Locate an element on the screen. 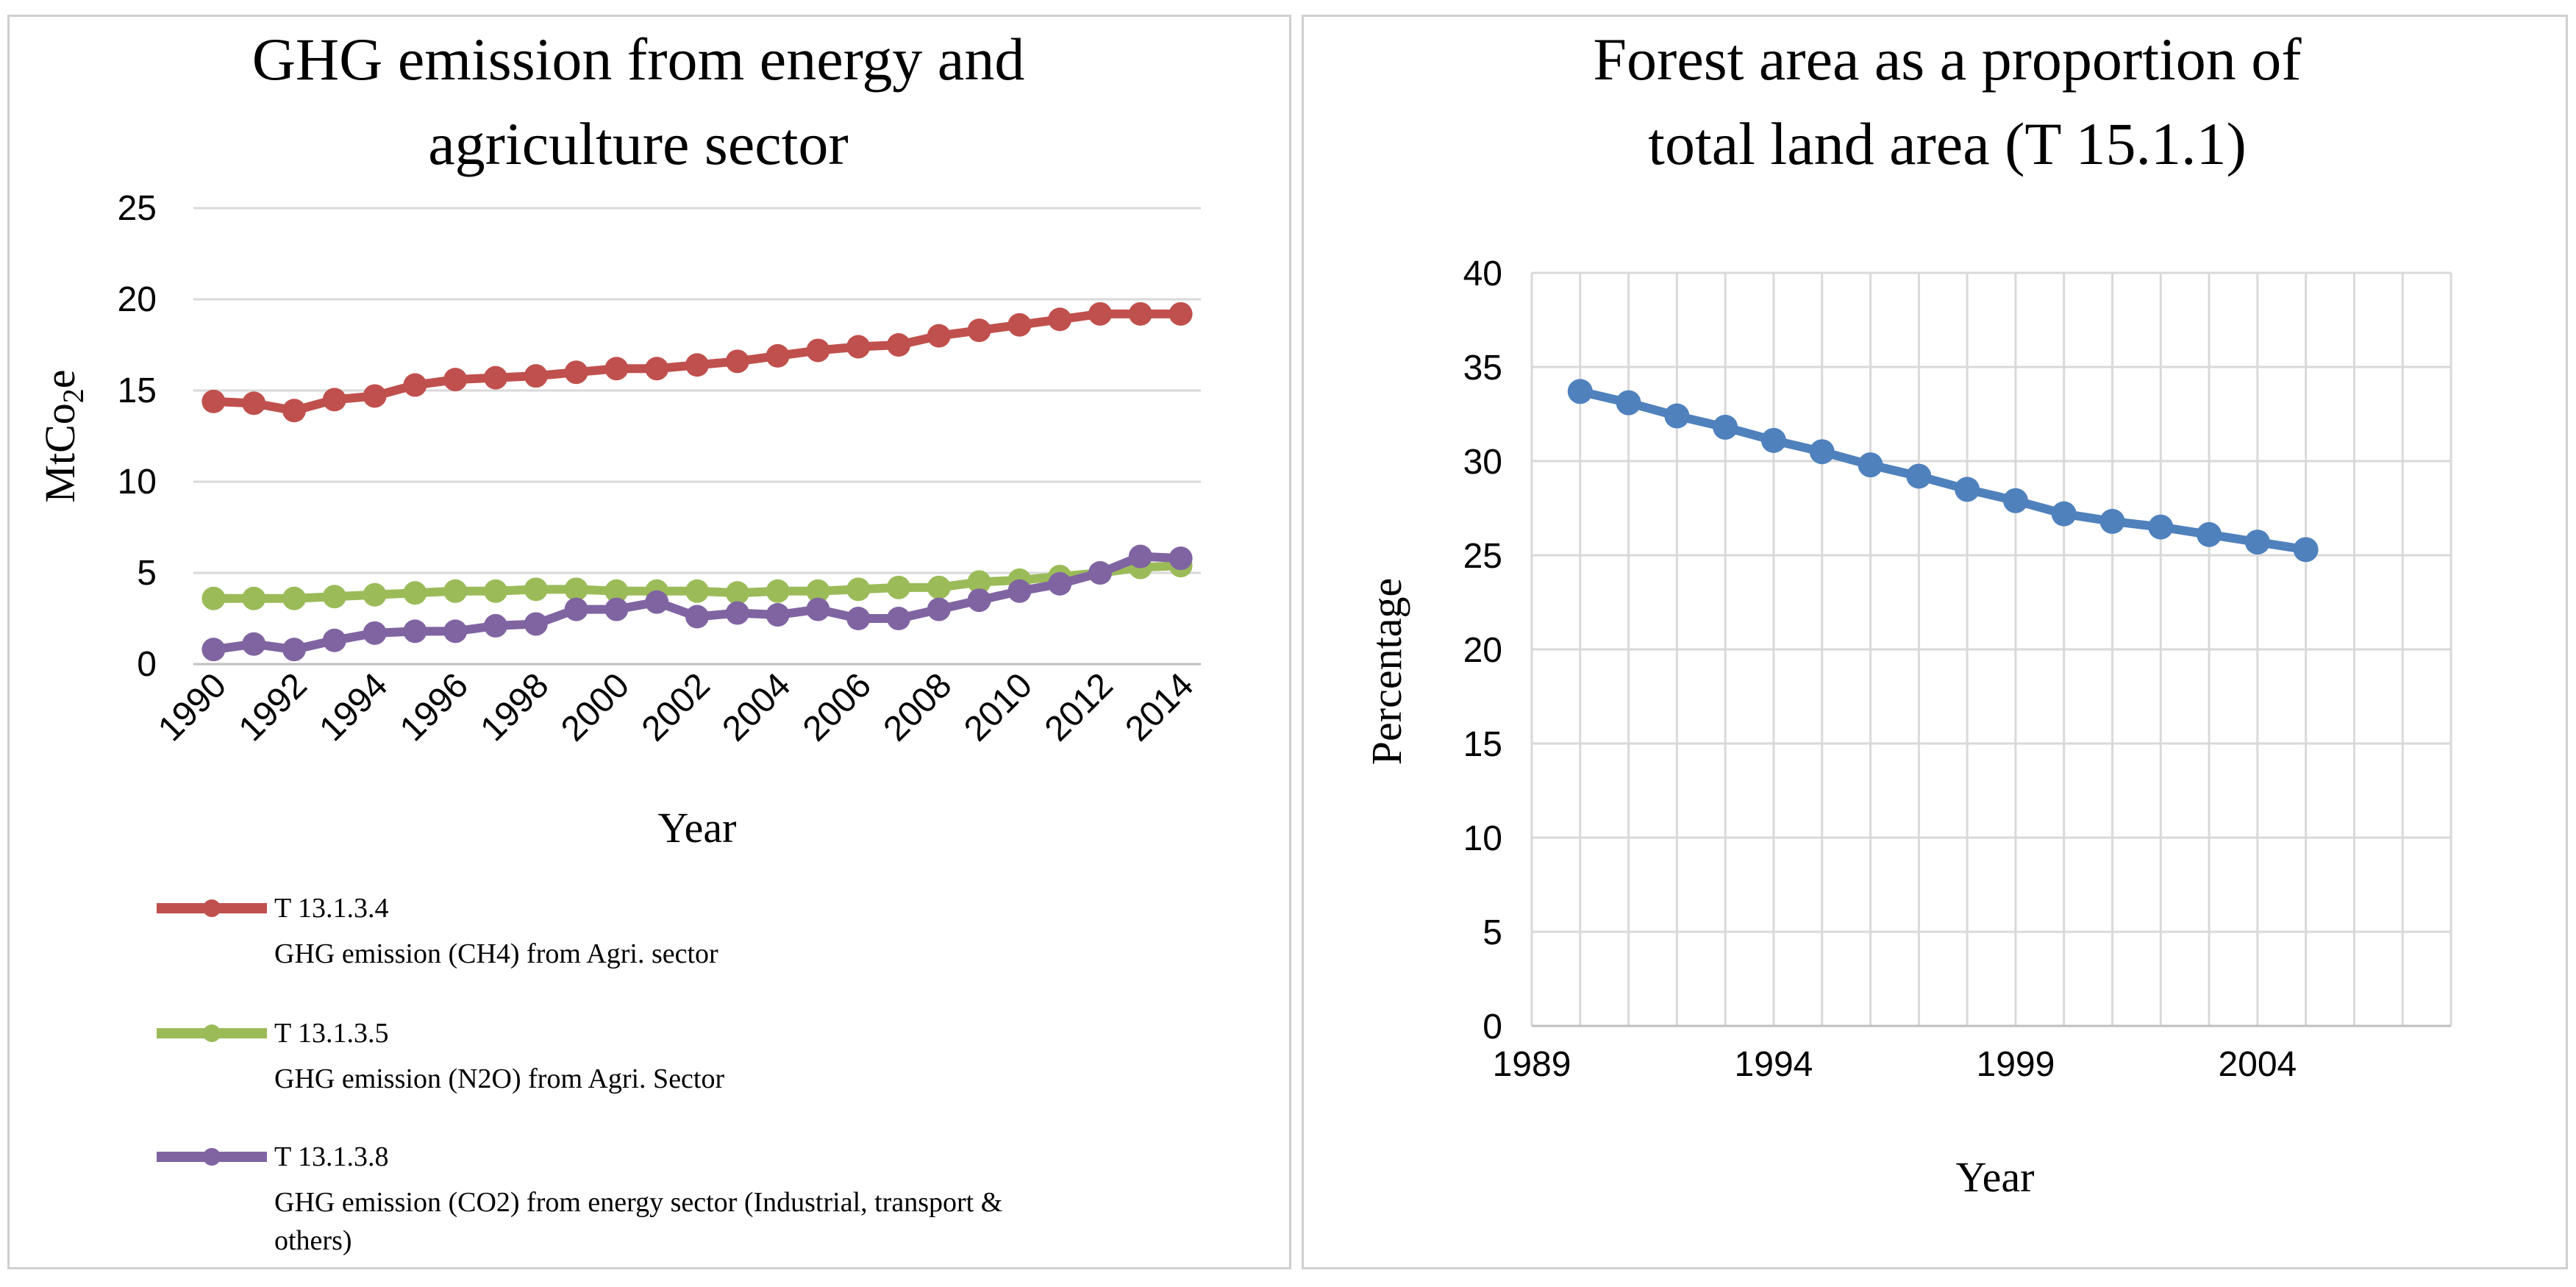 The image size is (2576, 1287). legend-marker-ch4 is located at coordinates (212, 908).